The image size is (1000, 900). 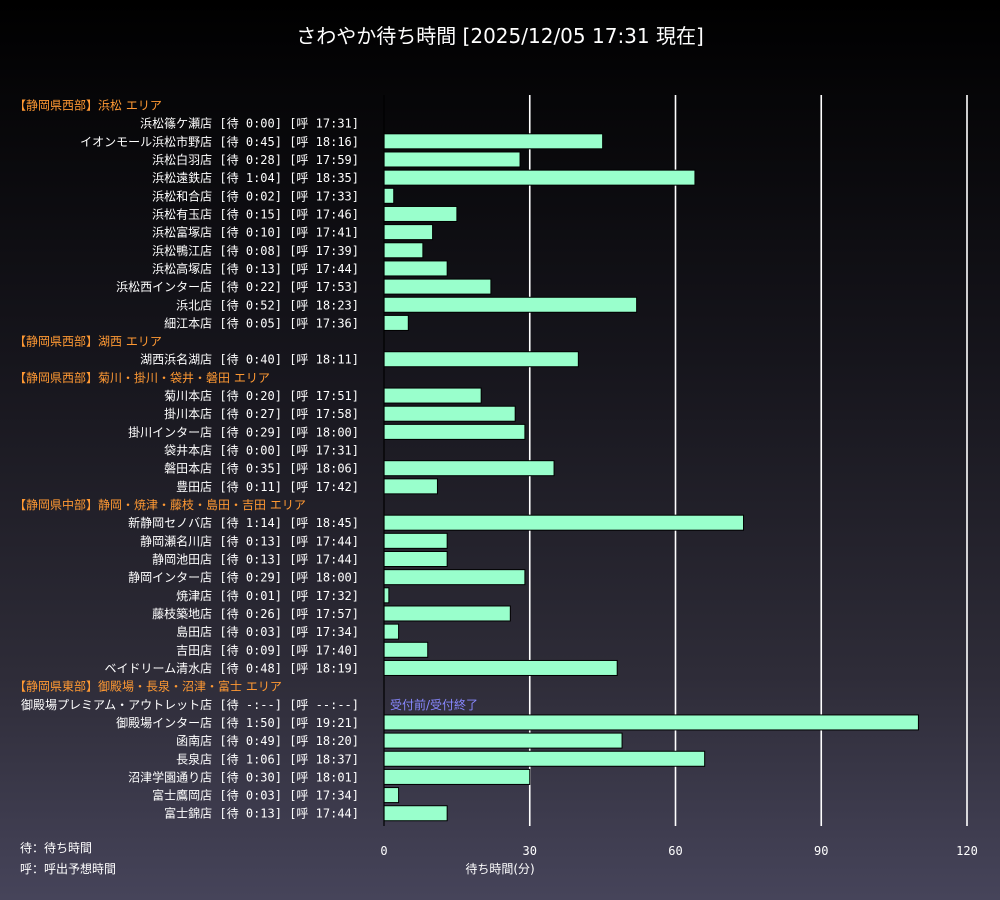 What do you see at coordinates (243, 776) in the screenshot?
I see `store-label: 沼津学園通り店 [待 0:30] [呼 18:01]` at bounding box center [243, 776].